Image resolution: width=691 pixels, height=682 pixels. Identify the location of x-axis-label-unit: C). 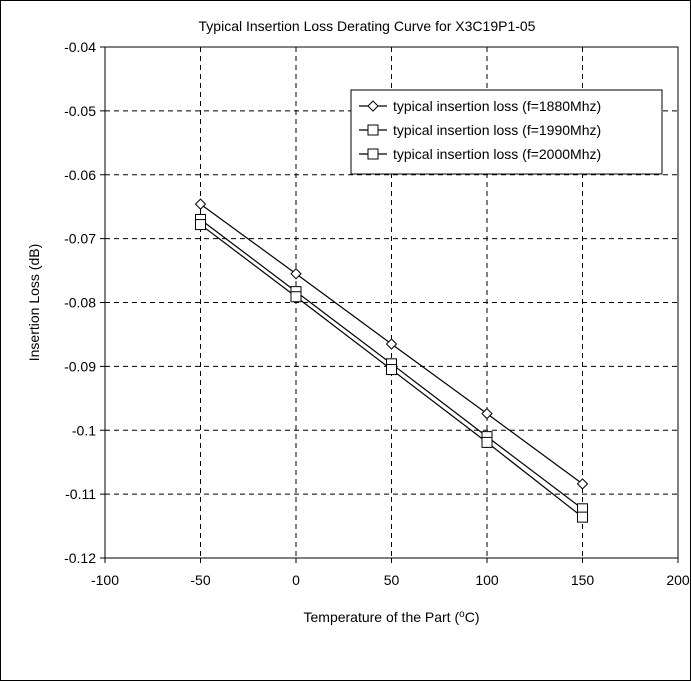
(472, 617).